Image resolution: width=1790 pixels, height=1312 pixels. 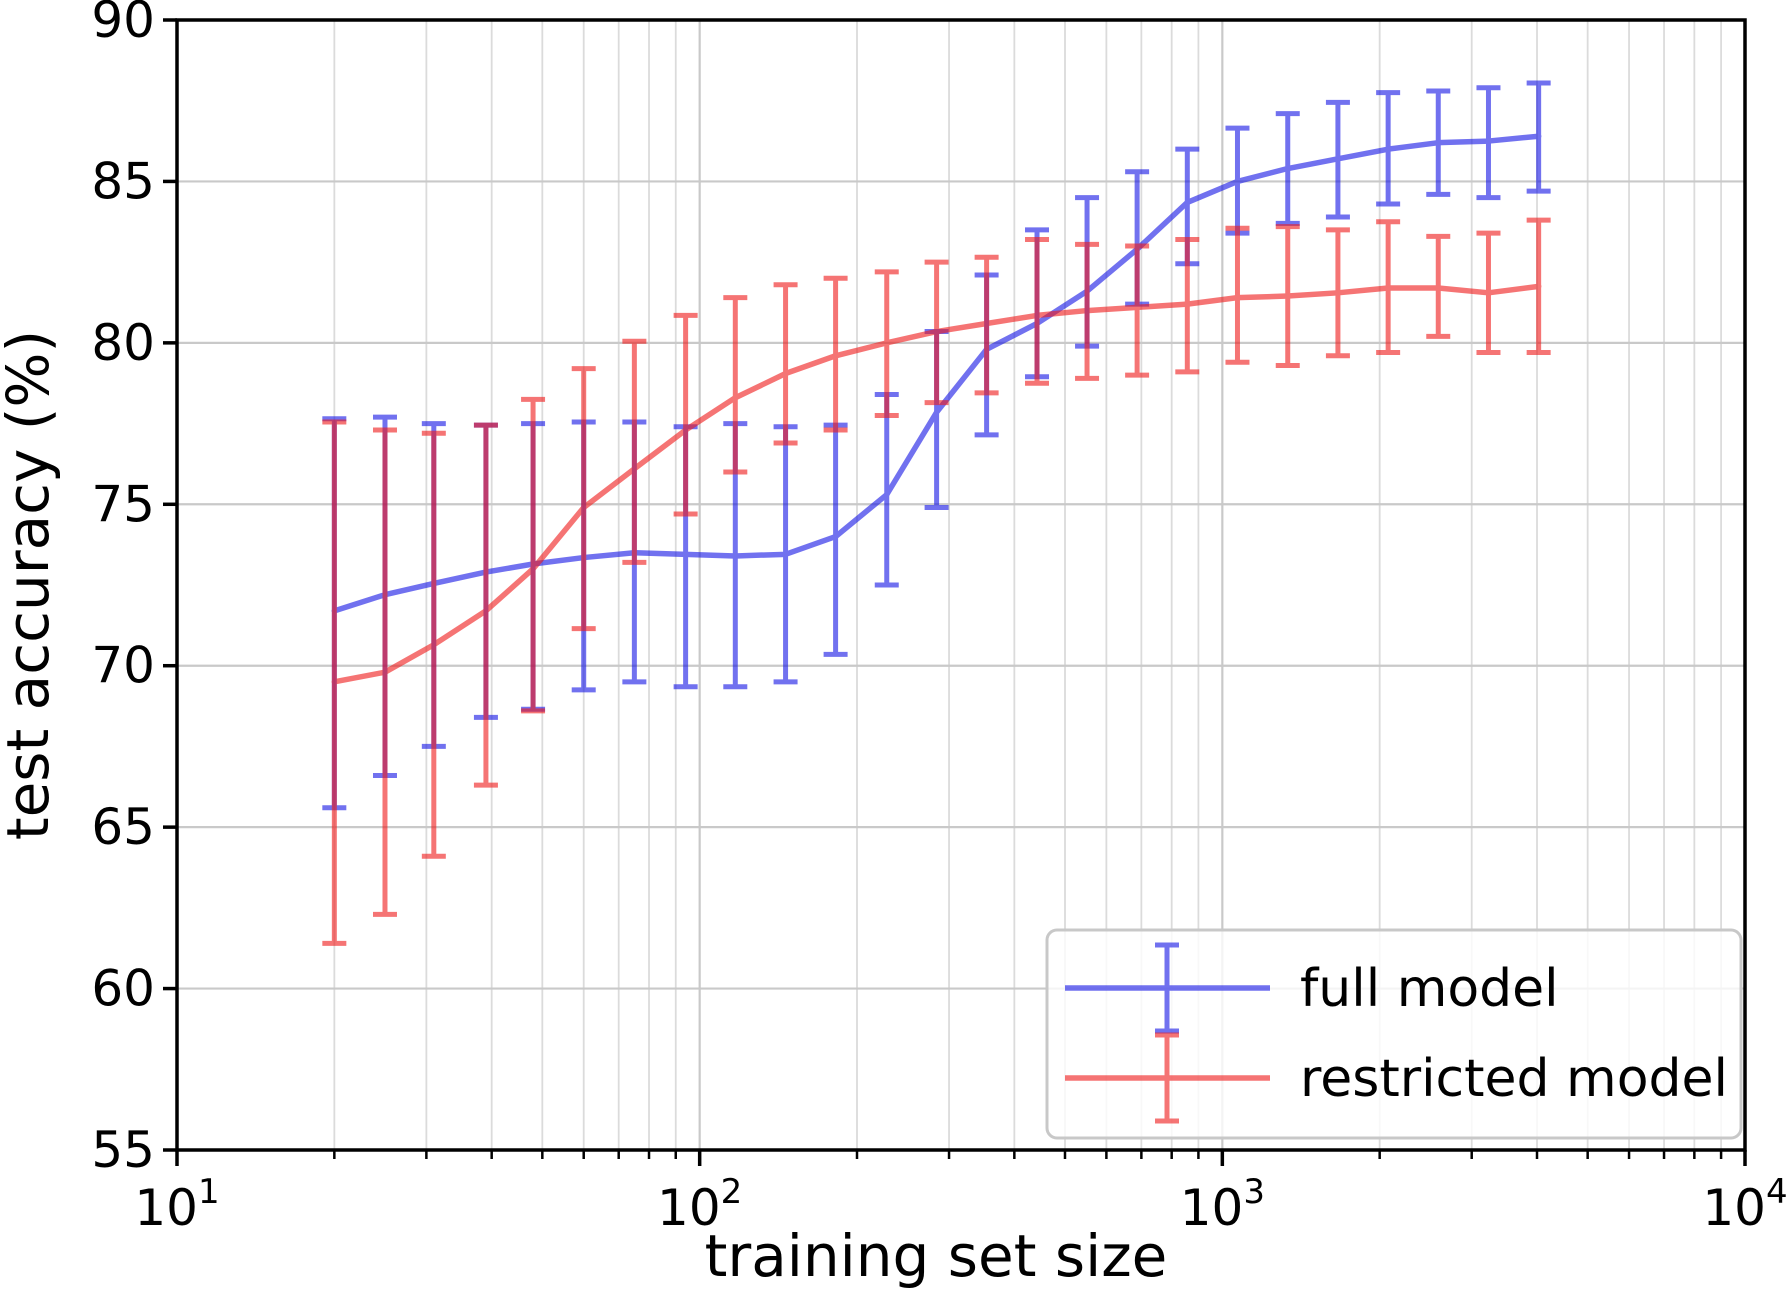 I want to click on y-tick-label: 65, so click(x=123, y=827).